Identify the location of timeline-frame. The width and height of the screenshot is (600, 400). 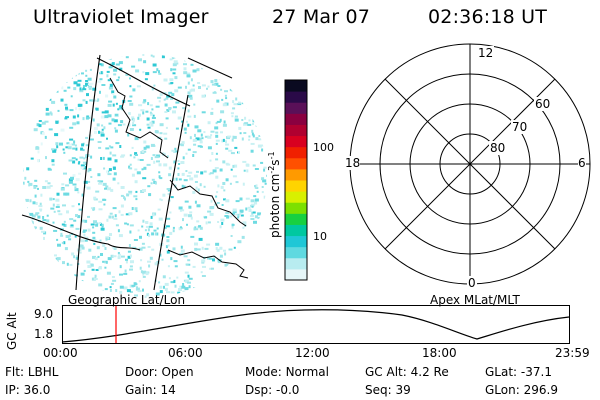
(316, 324).